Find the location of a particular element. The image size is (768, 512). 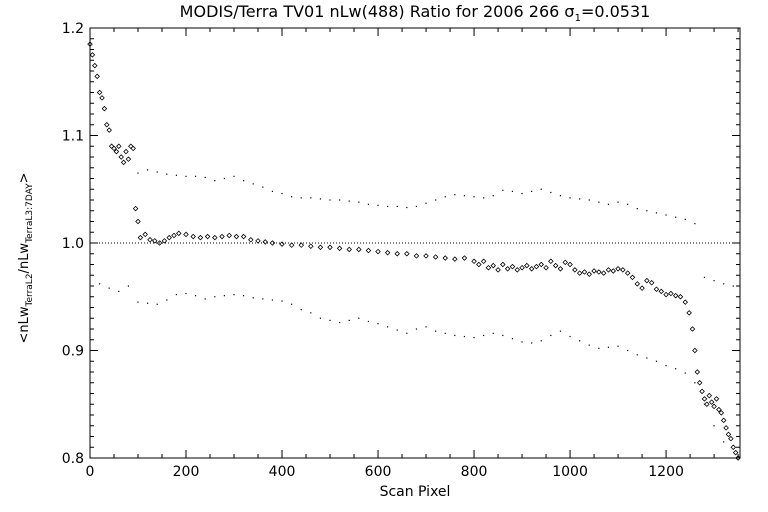

y-label-den: nLw is located at coordinates (25, 256).